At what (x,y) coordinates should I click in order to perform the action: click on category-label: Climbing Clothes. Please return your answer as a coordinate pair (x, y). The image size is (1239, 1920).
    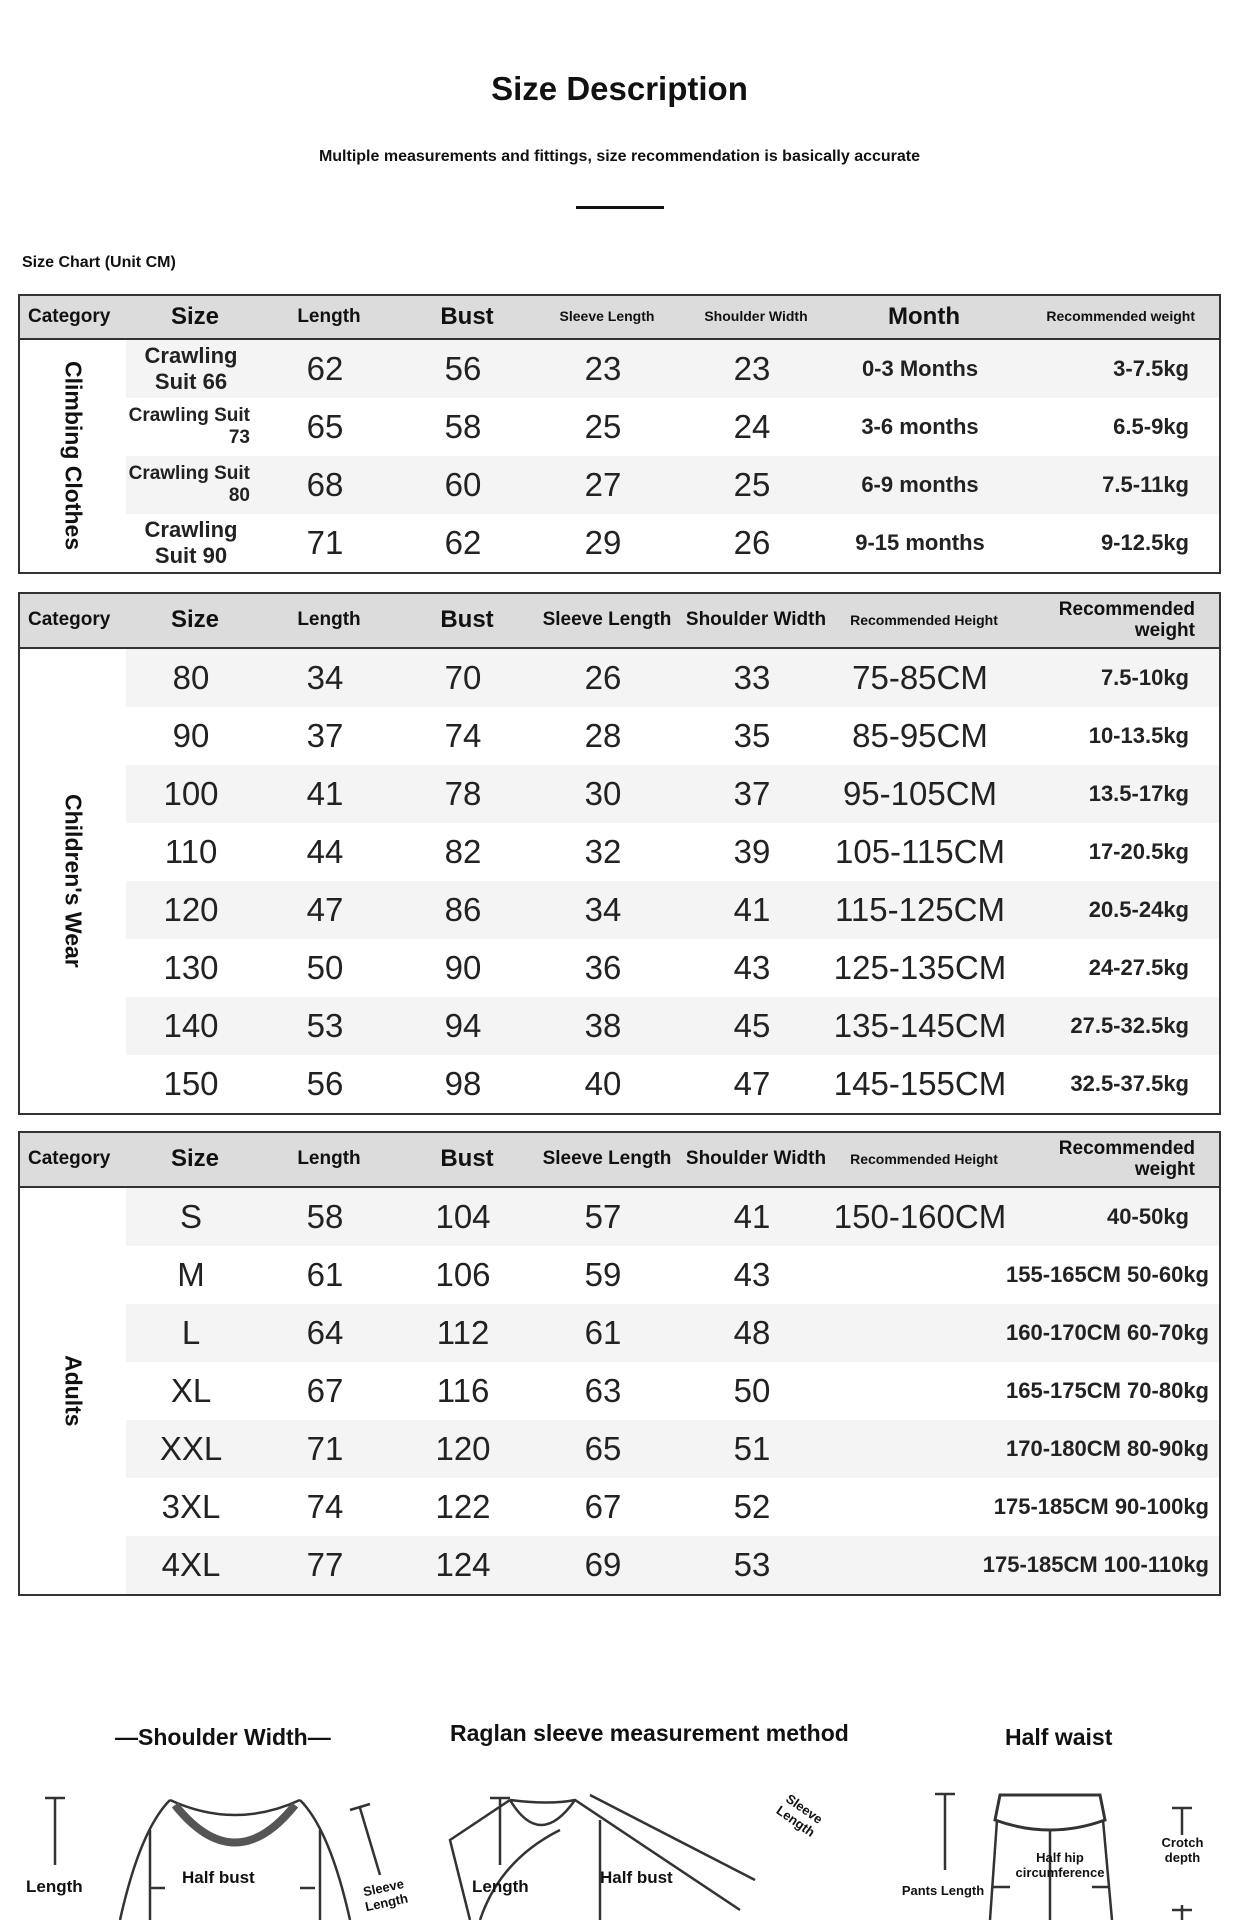
    Looking at the image, I should click on (73, 456).